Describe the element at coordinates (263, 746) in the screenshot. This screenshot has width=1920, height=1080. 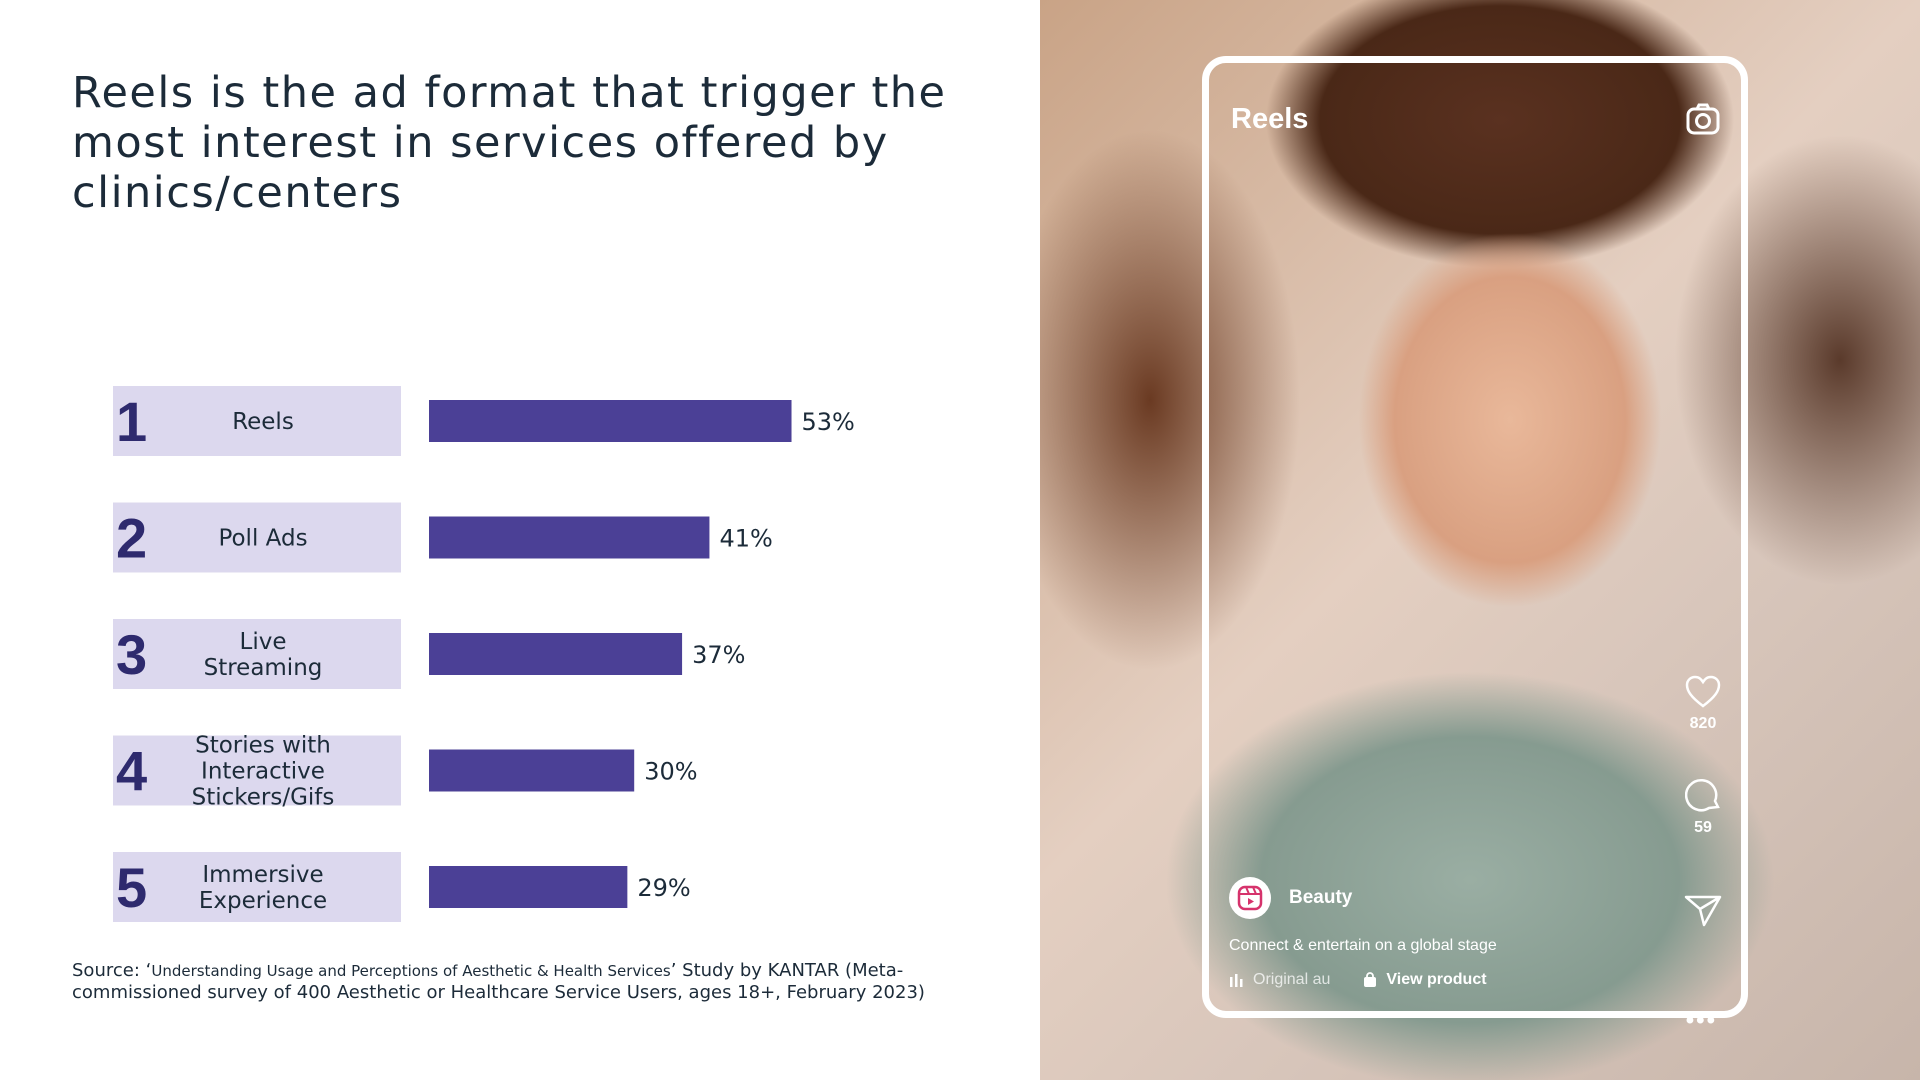
I see `category-label-line: Stories with` at that location.